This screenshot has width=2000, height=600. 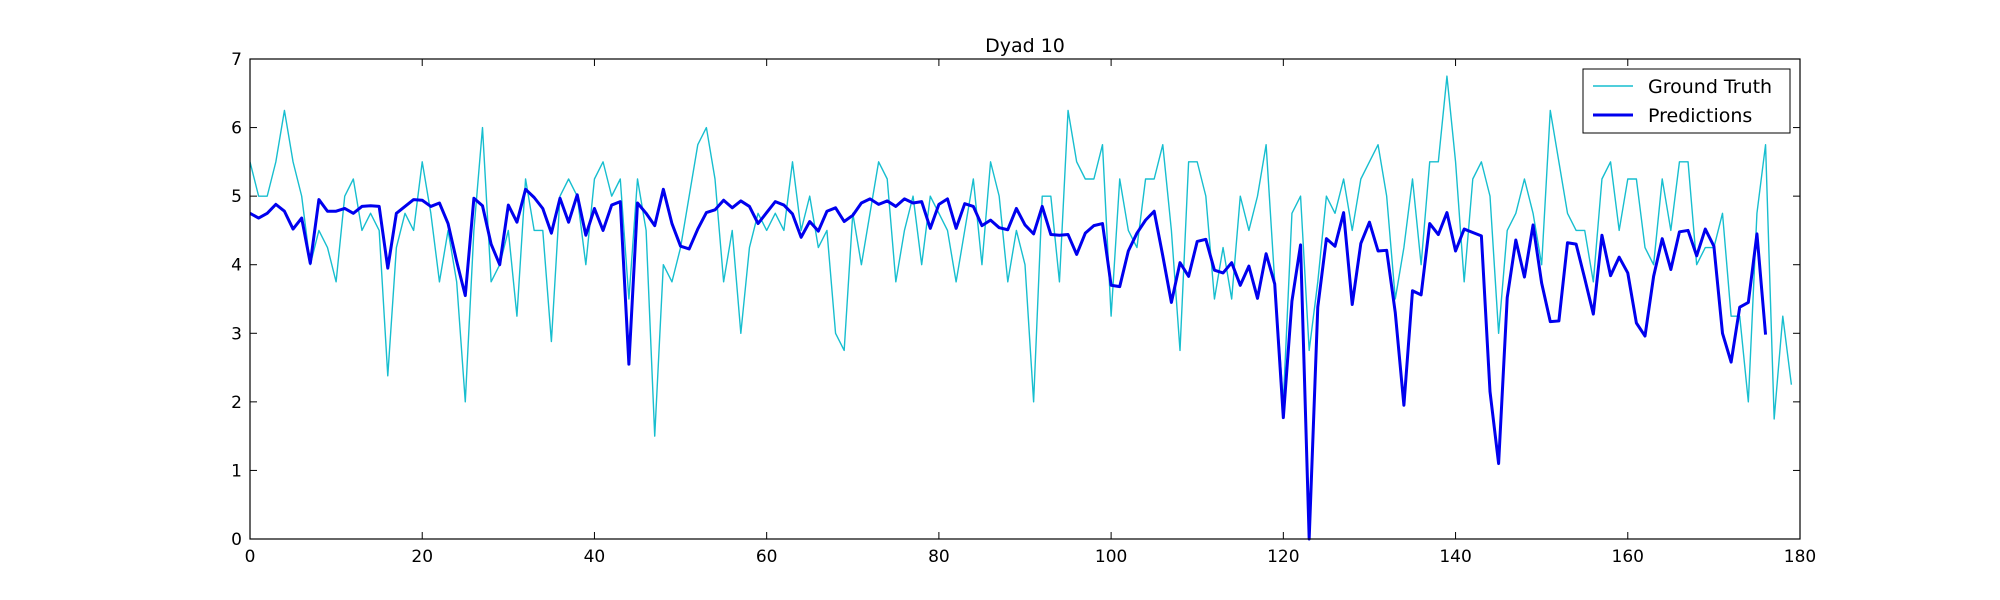 What do you see at coordinates (236, 334) in the screenshot?
I see `y-tick-label: 3` at bounding box center [236, 334].